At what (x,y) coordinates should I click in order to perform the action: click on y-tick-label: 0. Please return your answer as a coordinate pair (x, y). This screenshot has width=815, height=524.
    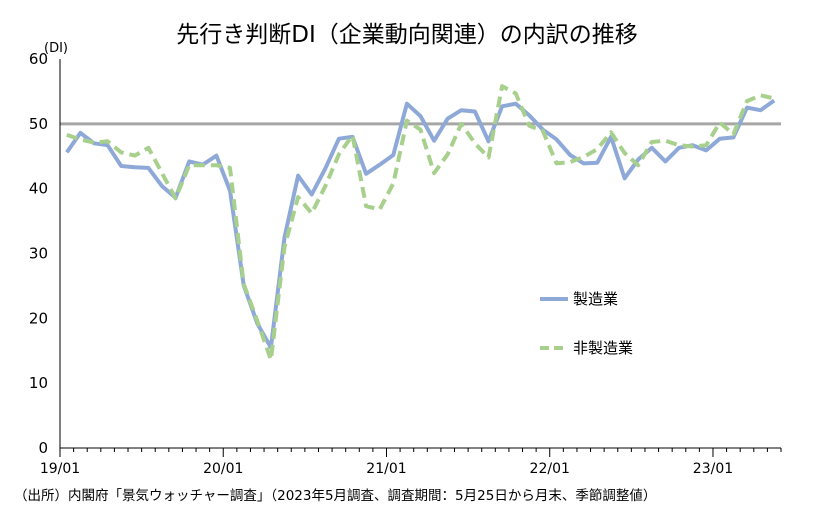
    Looking at the image, I should click on (43, 448).